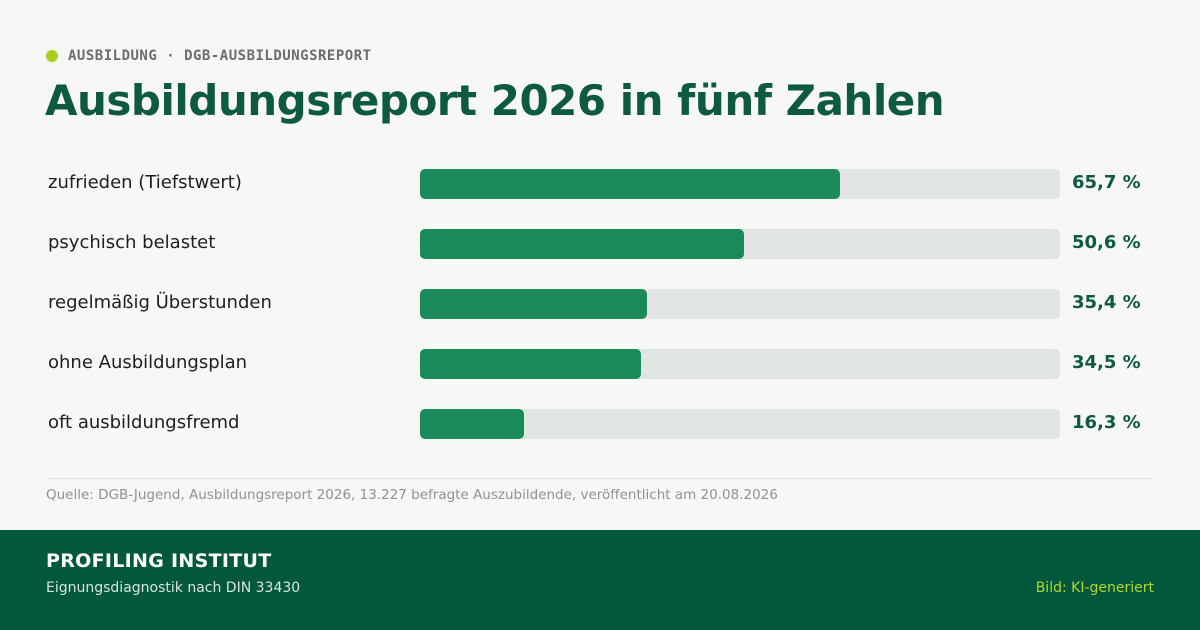 The image size is (1200, 630). What do you see at coordinates (1106, 302) in the screenshot?
I see `bar-value-label: 35,4 %` at bounding box center [1106, 302].